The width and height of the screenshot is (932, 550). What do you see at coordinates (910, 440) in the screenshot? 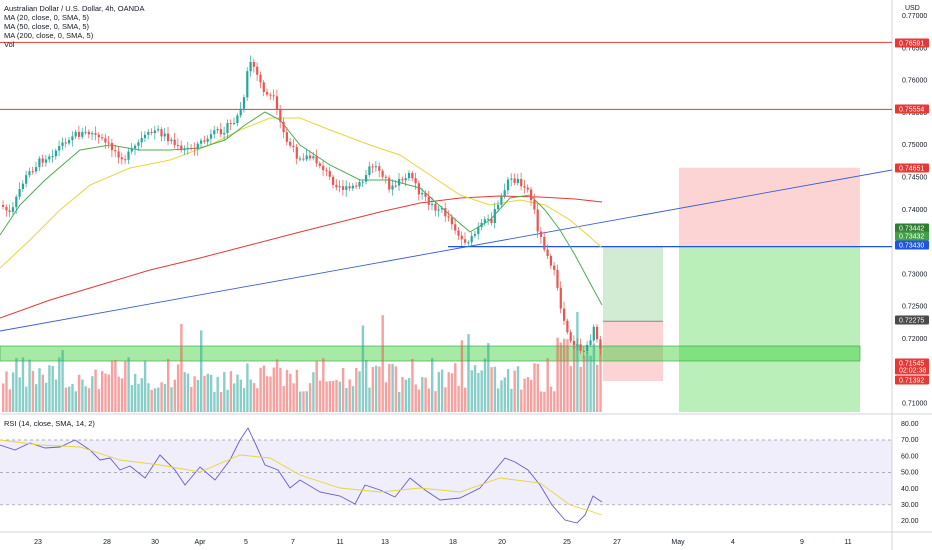
I see `rsi-tick: 70.00` at bounding box center [910, 440].